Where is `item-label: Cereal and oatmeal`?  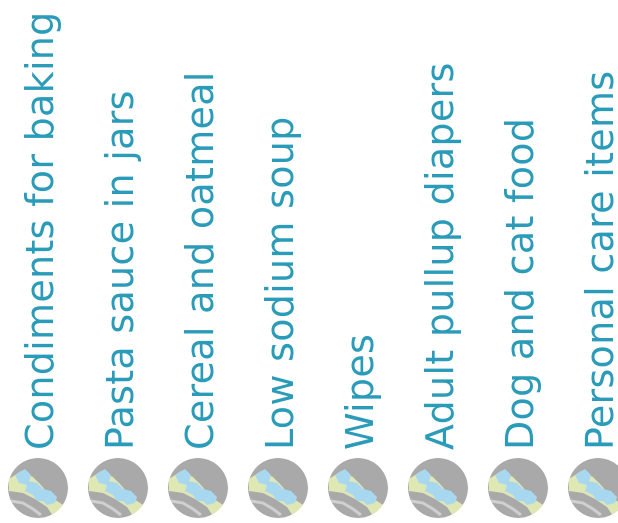
item-label: Cereal and oatmeal is located at coordinates (200, 260).